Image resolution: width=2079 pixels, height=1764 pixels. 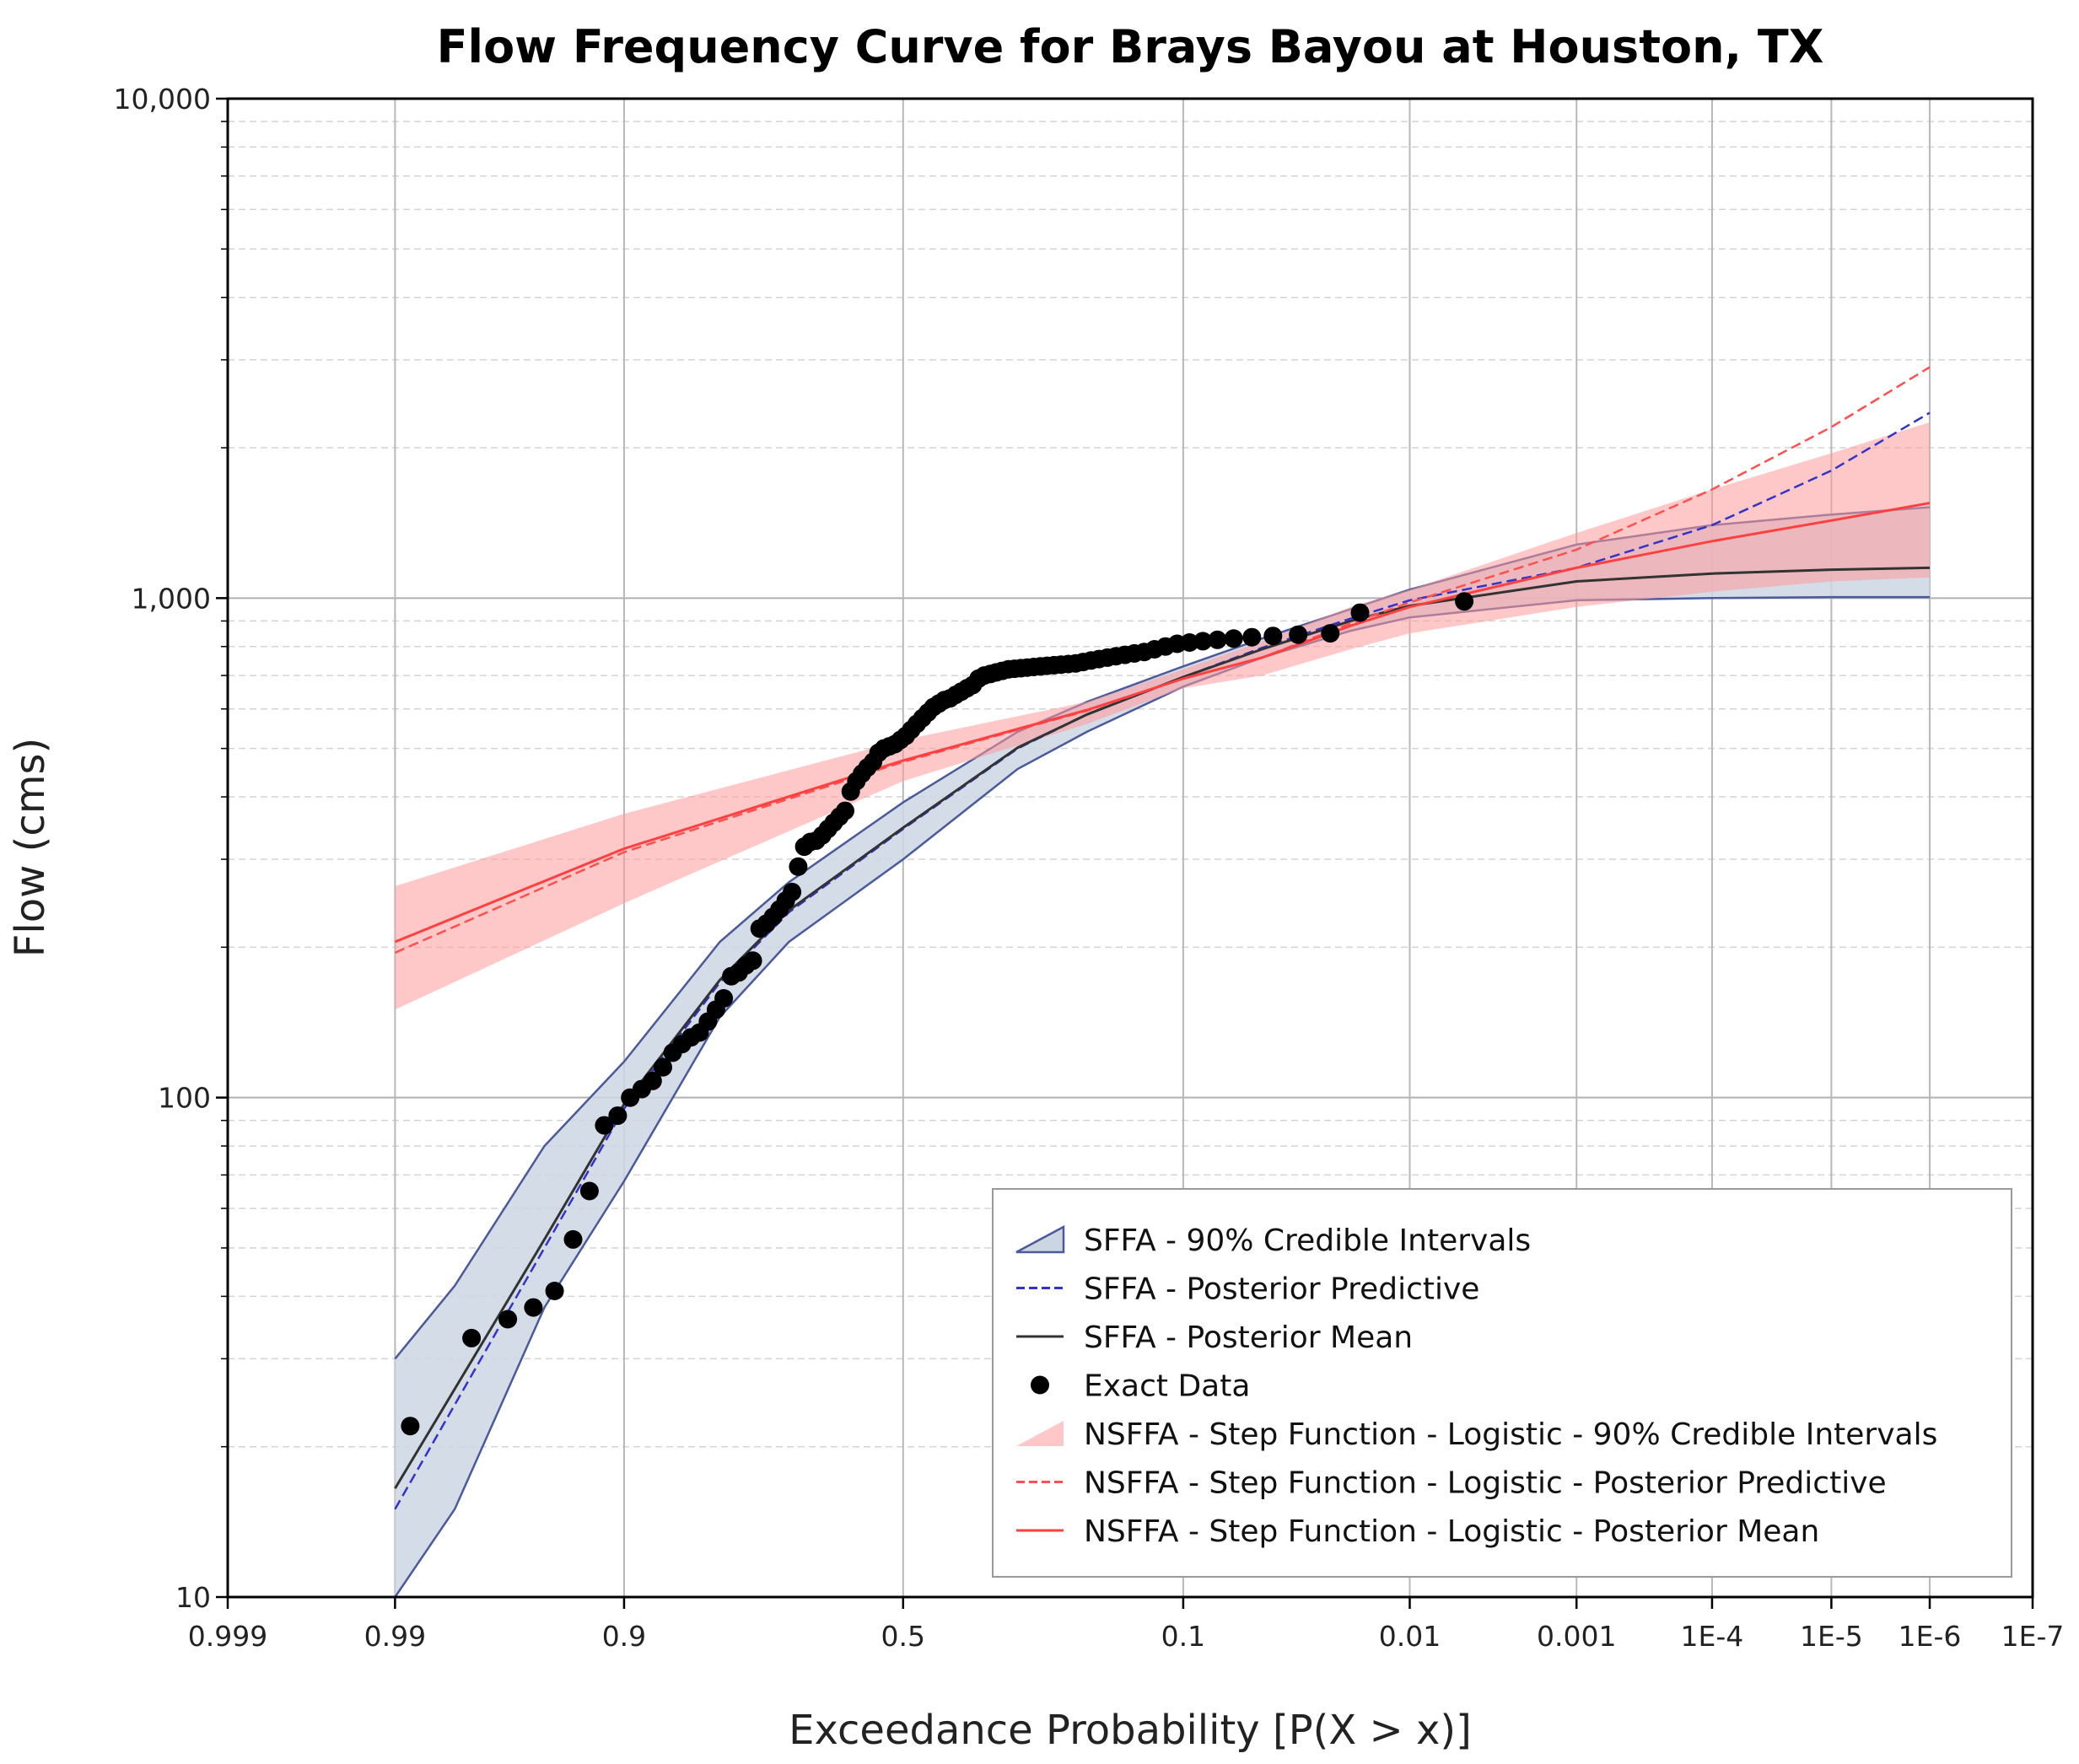 What do you see at coordinates (1130, 1730) in the screenshot?
I see `x-axis-label: Exceedance Probability [P(X > x)]` at bounding box center [1130, 1730].